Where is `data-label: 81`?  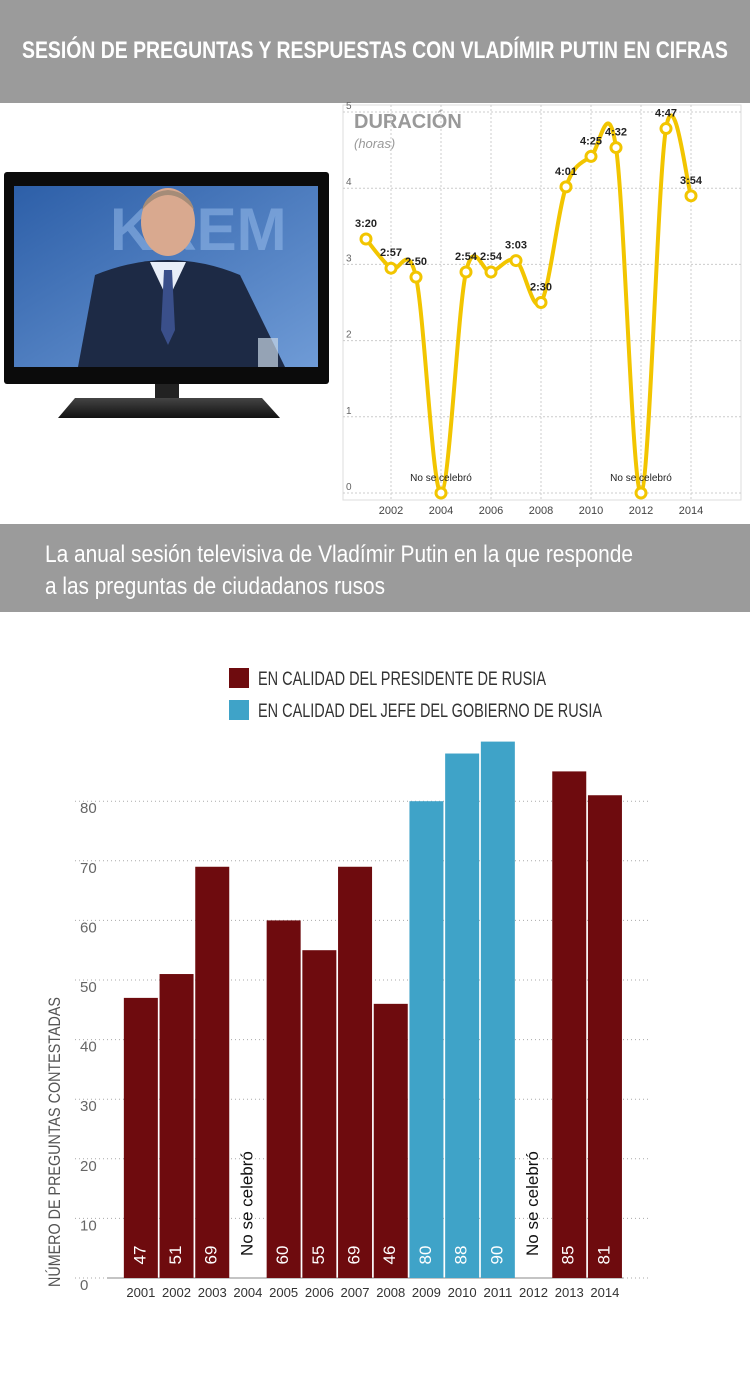 data-label: 81 is located at coordinates (603, 1255).